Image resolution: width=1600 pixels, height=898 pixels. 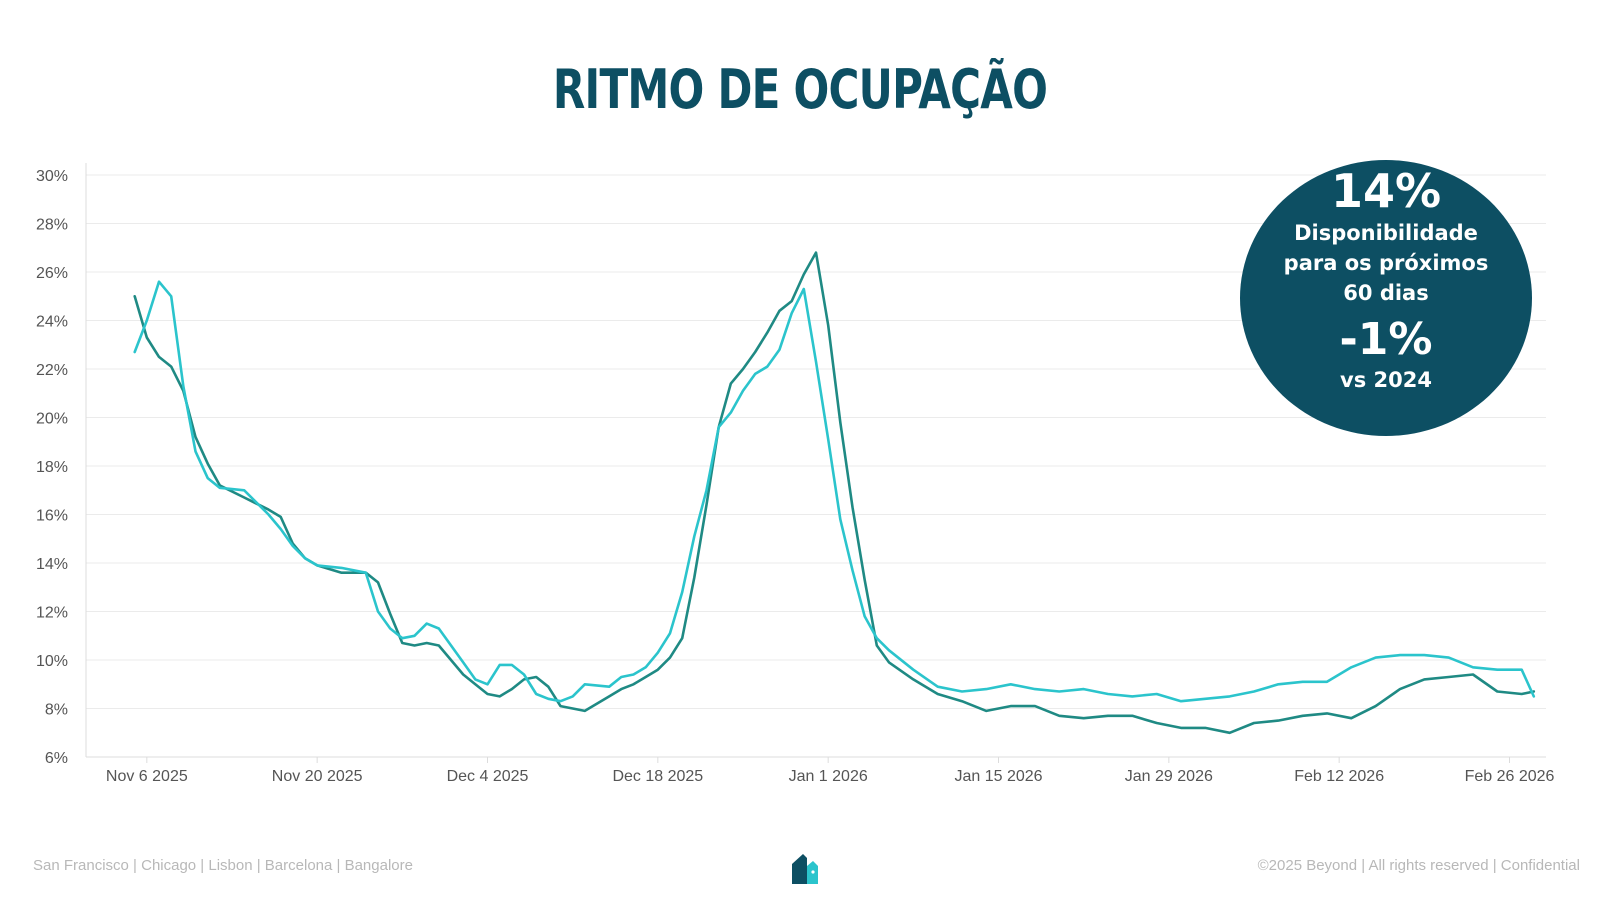 I want to click on y-tick-label: 30%, so click(x=52, y=176).